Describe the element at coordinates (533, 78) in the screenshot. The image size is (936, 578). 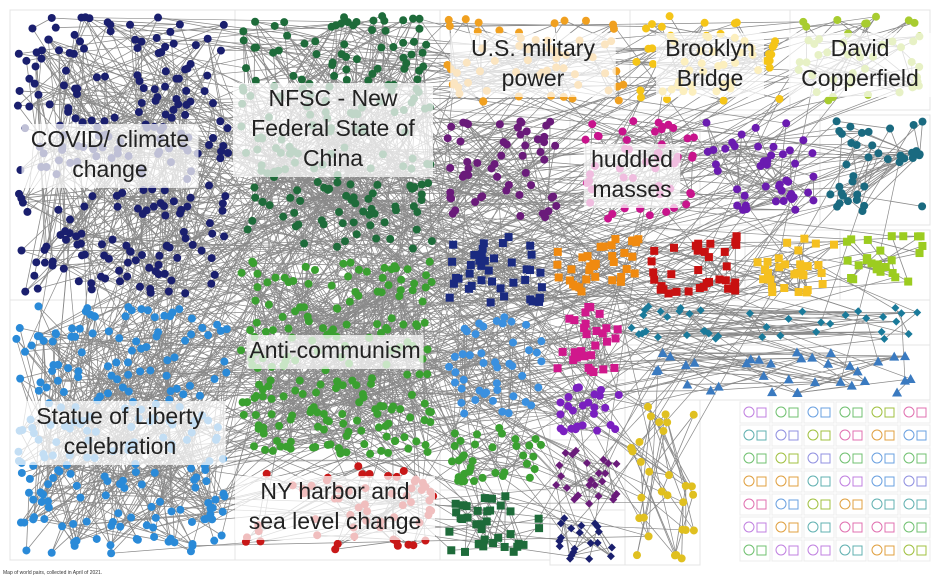
I see `cluster-label: power` at that location.